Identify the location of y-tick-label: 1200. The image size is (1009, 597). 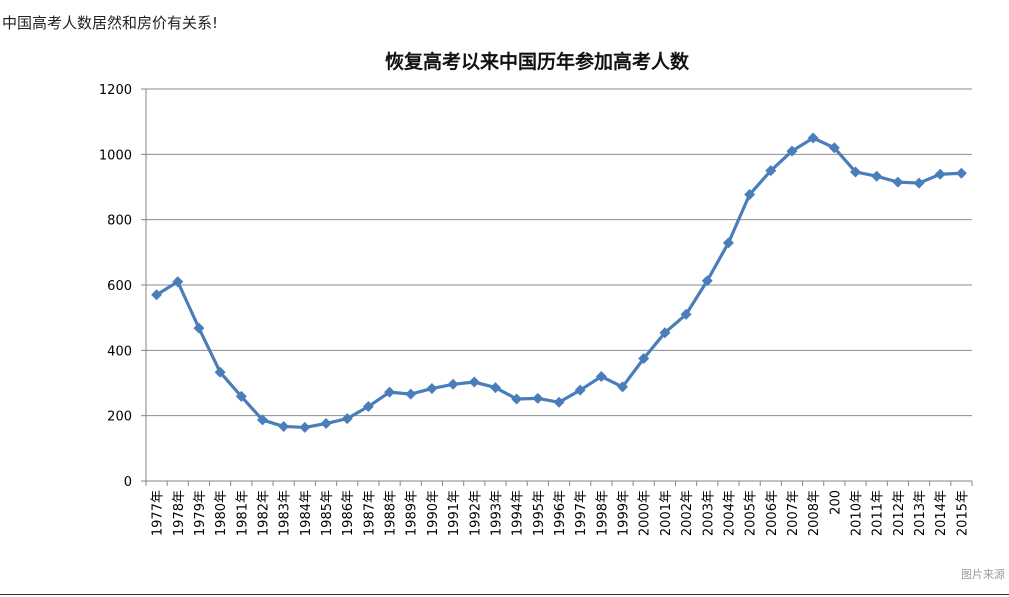
(115, 90).